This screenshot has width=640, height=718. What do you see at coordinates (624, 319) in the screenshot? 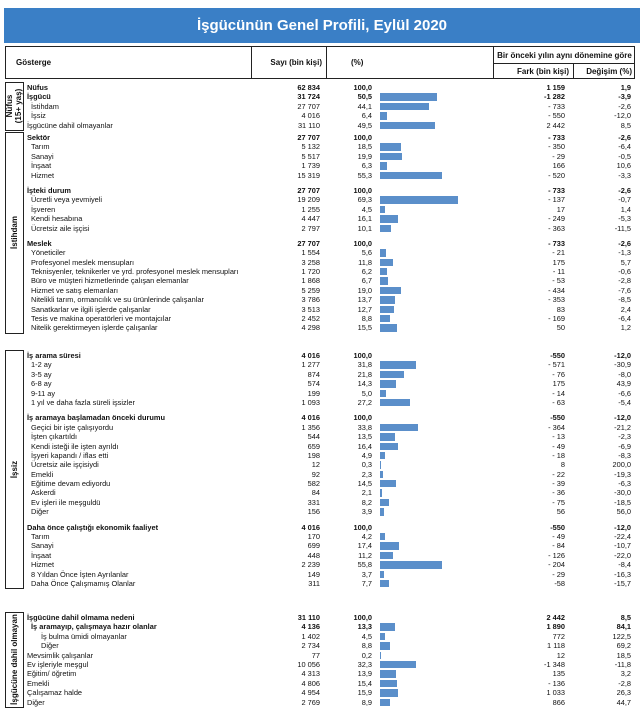
I see `row-change: -6,4` at bounding box center [624, 319].